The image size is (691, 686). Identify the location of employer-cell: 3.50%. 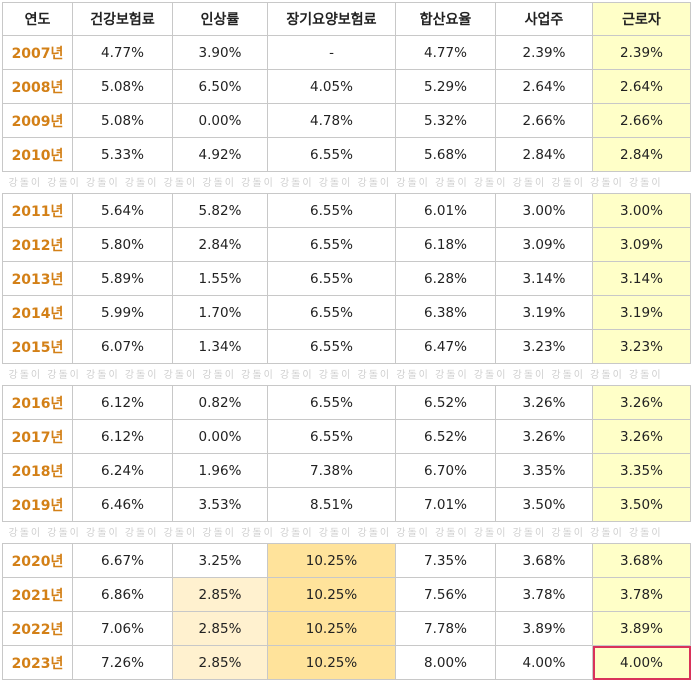
(544, 504).